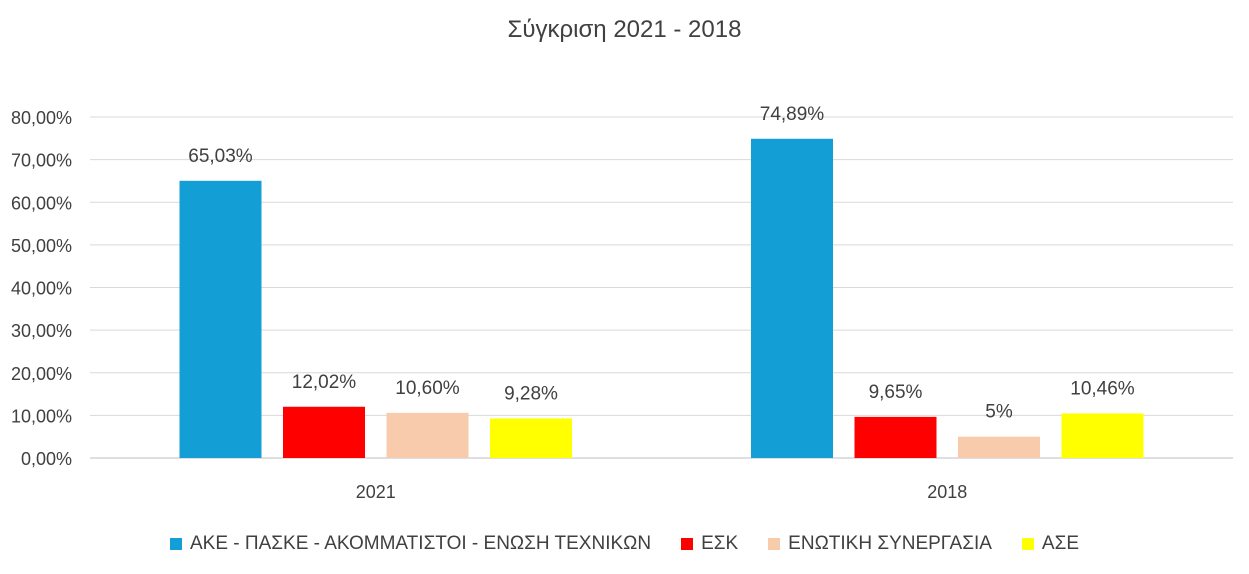 Image resolution: width=1249 pixels, height=574 pixels. I want to click on chart-title: Σύγκριση 2021 - 2018, so click(624, 29).